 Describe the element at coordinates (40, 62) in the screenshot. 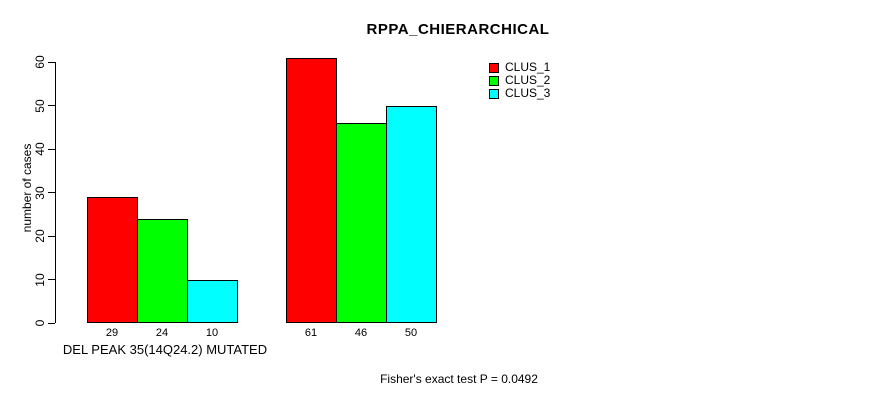

I see `y-tick-label: 60` at that location.